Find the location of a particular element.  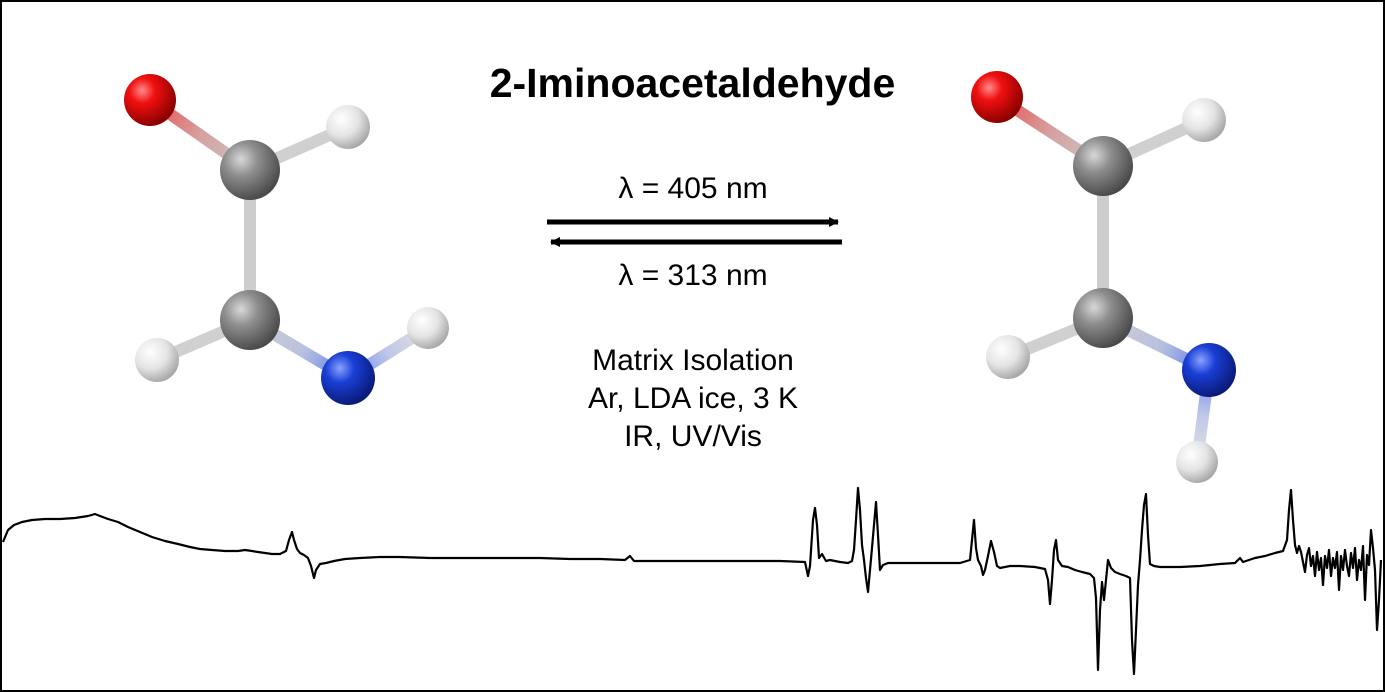

right-molecule is located at coordinates (1103, 277).